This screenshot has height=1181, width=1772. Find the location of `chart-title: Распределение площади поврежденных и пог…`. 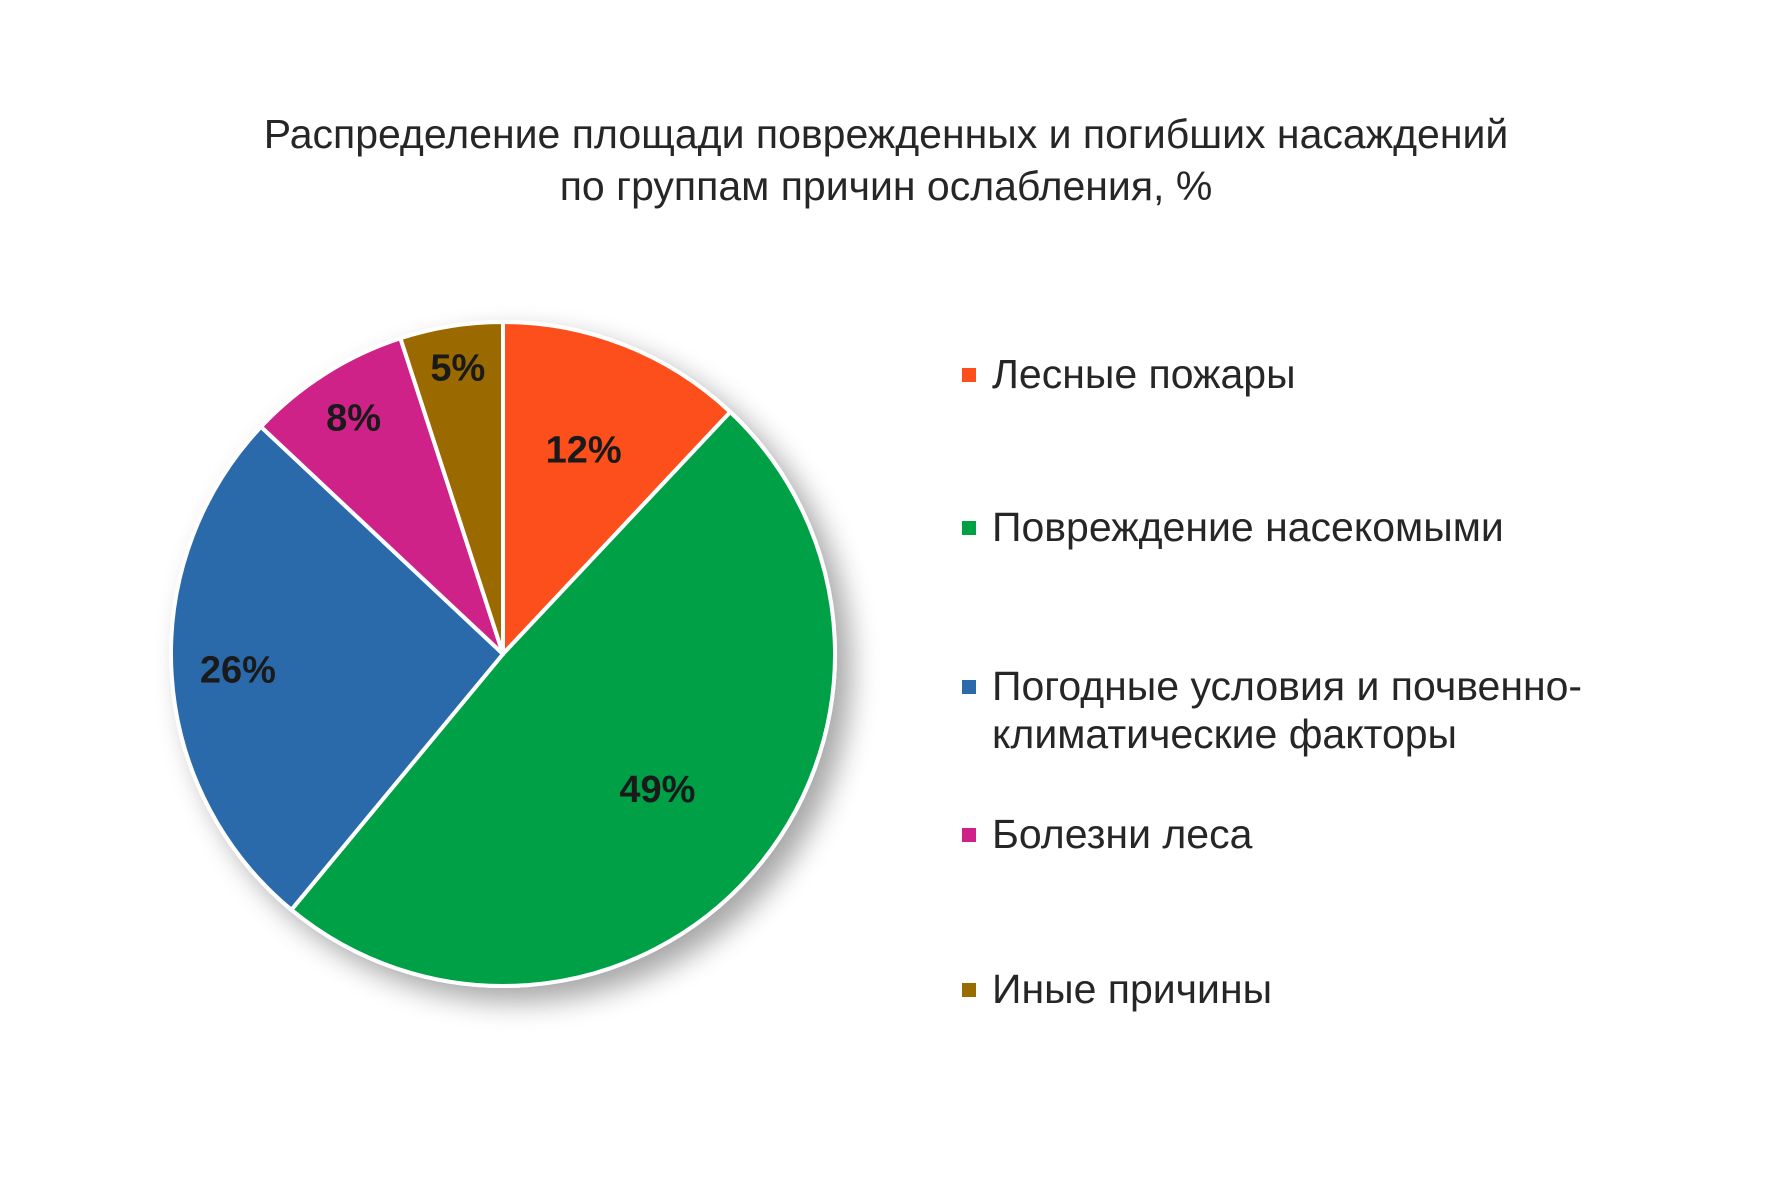

chart-title: Распределение площади поврежденных и пог… is located at coordinates (886, 160).